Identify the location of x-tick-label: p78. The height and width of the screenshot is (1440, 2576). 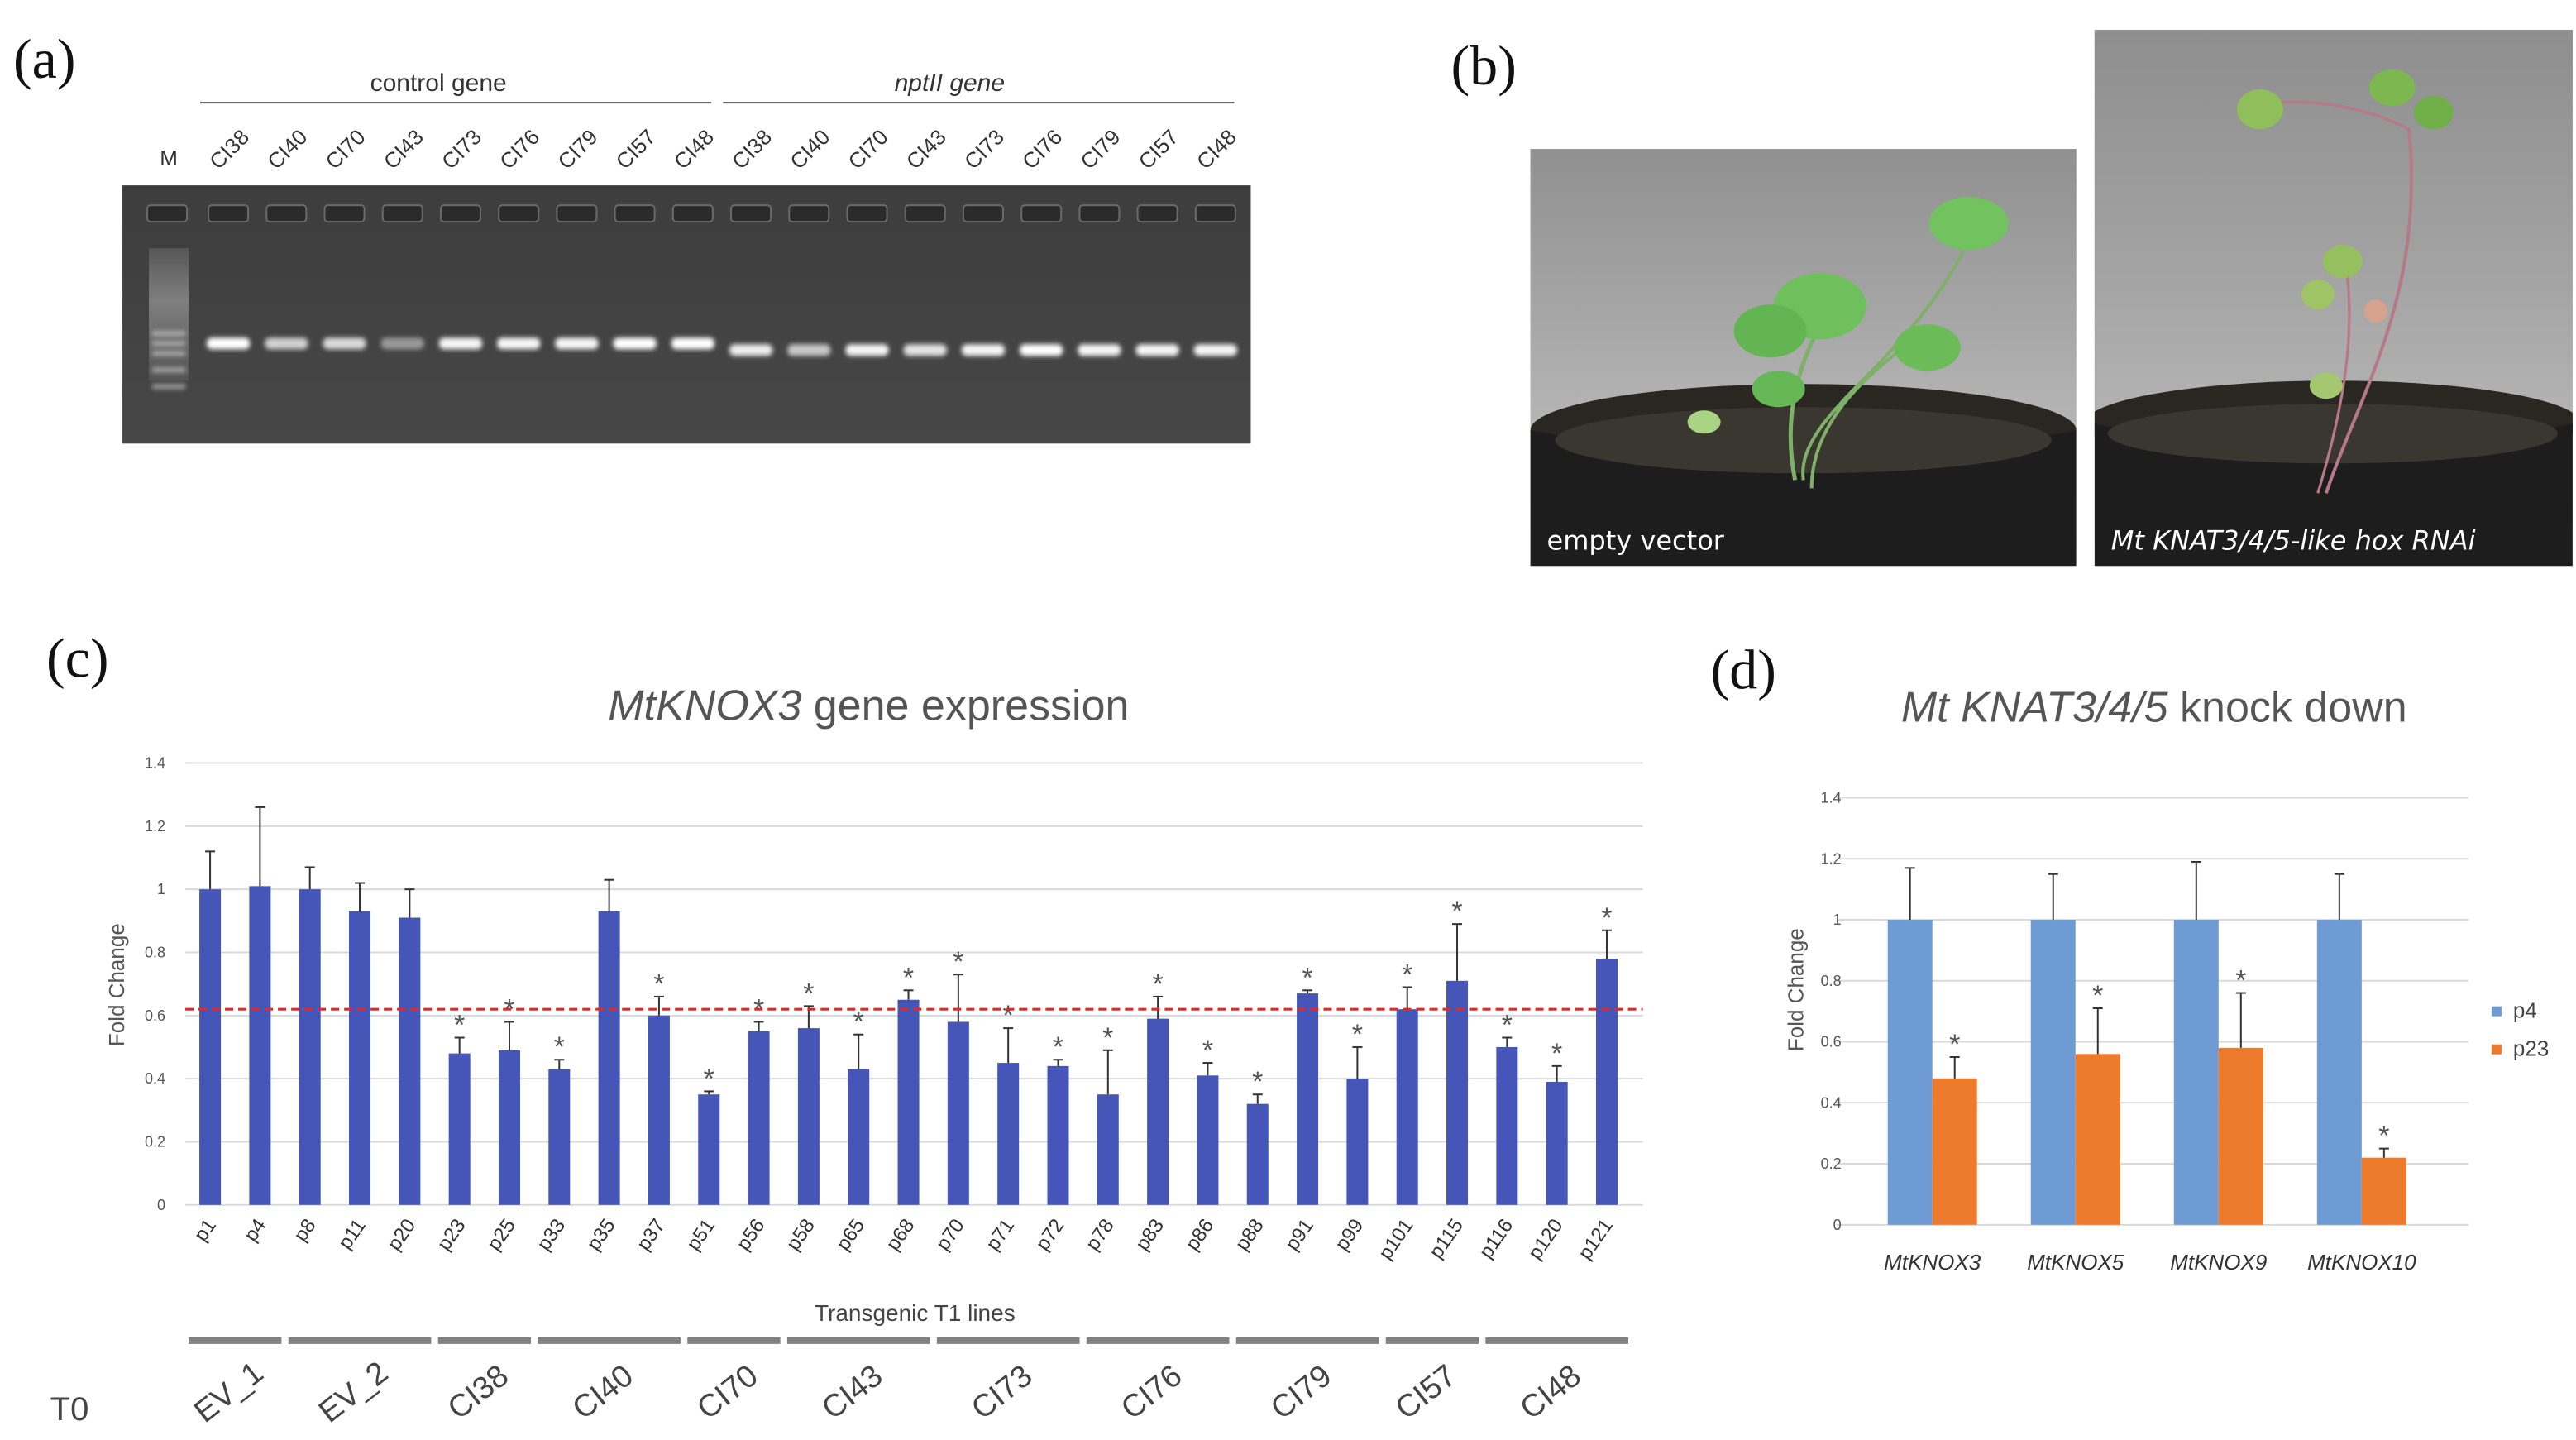
(1101, 1235).